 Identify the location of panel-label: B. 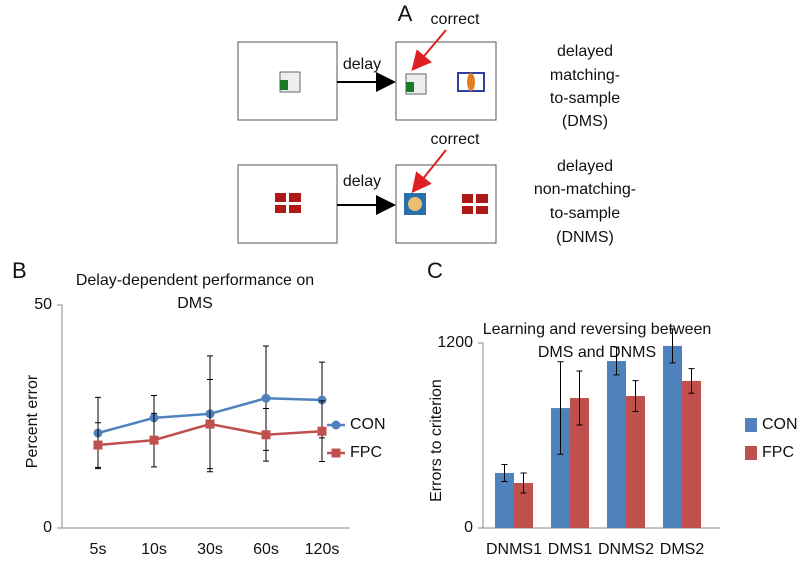
(19, 270).